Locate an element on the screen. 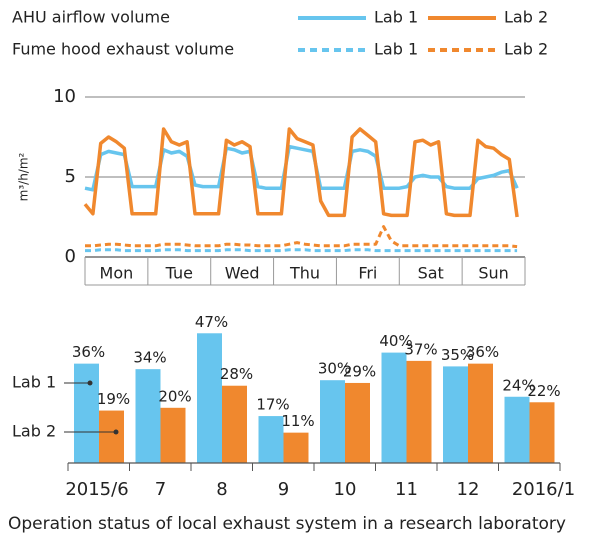 This screenshot has width=615, height=540. x-tick-label: 11 is located at coordinates (406, 489).